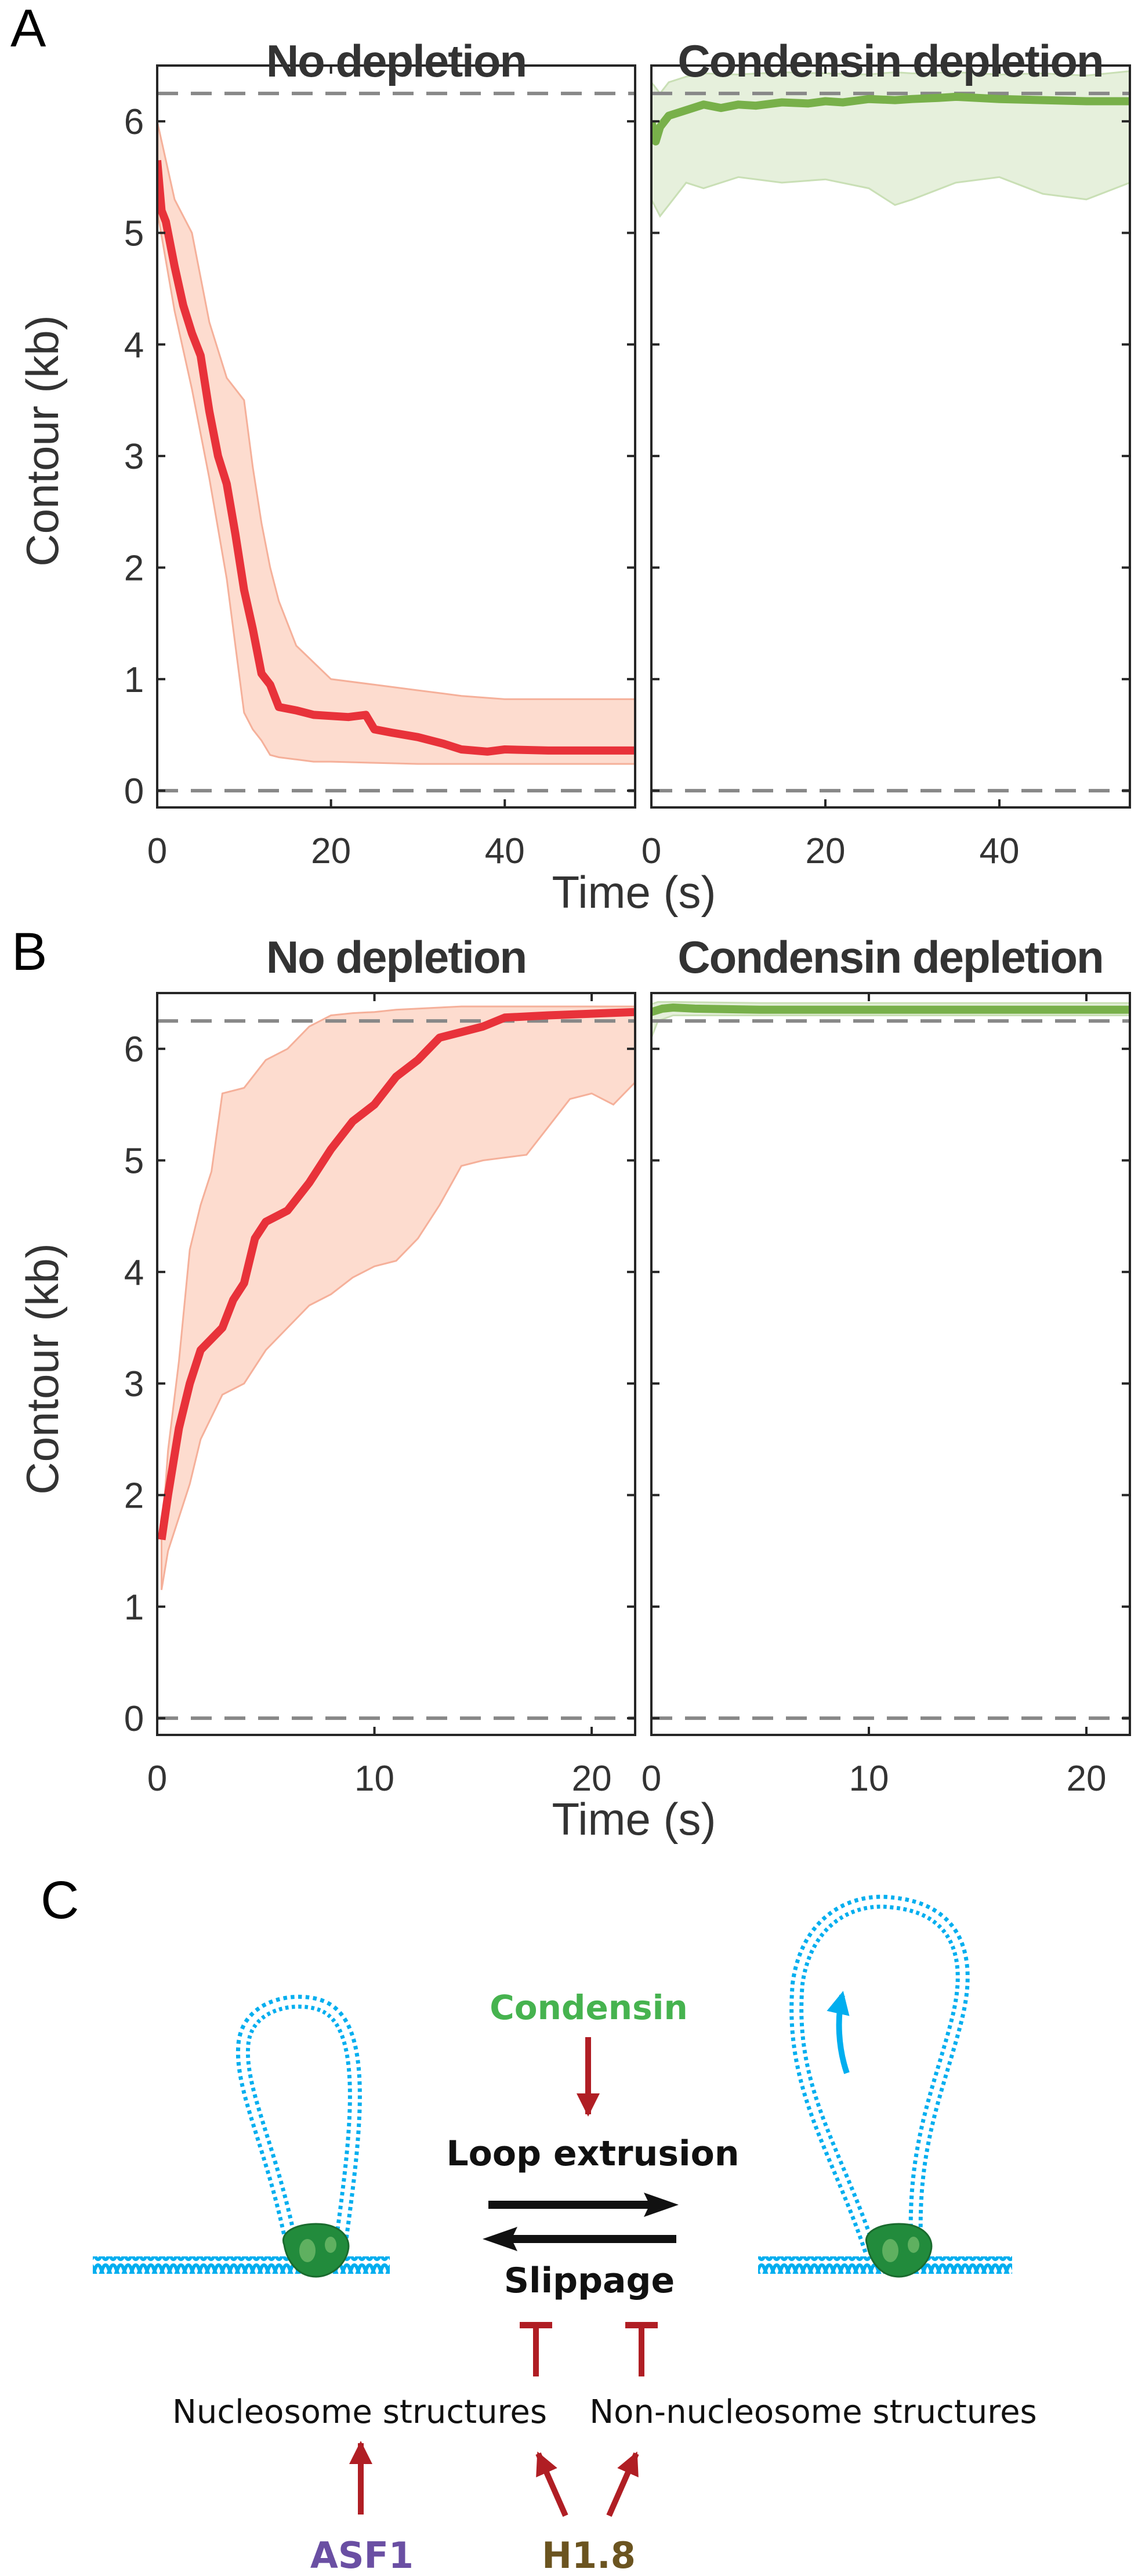 Image resolution: width=1138 pixels, height=2576 pixels. I want to click on plot-a-no-depletion: 0 1 2 3 4 5 6 0 20 40 No depletion, so click(380, 453).